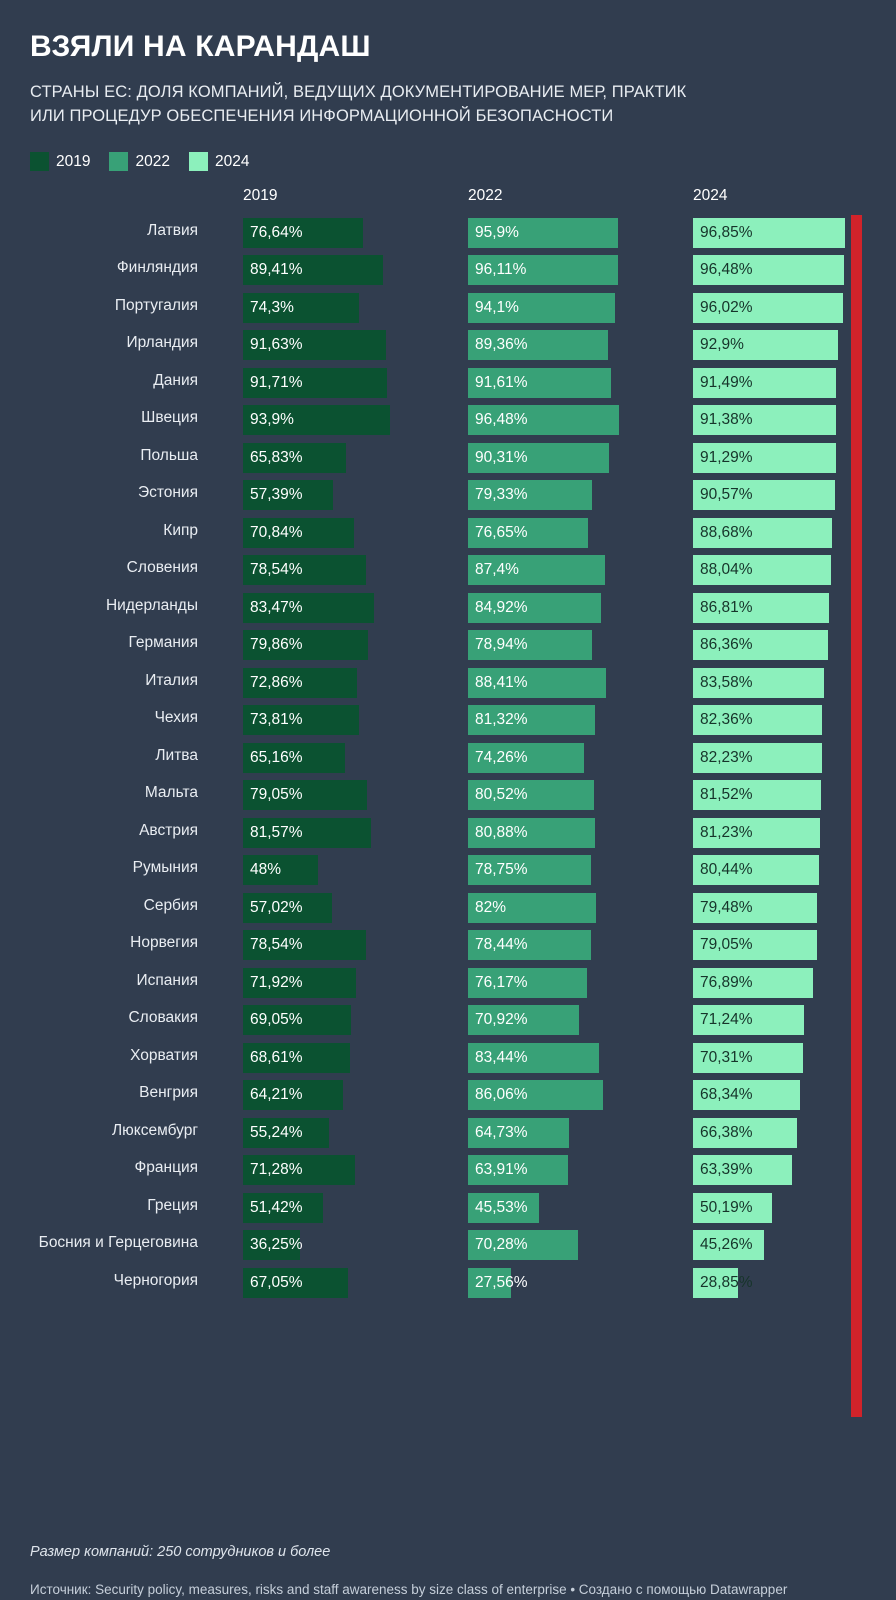 The height and width of the screenshot is (1600, 896). What do you see at coordinates (757, 720) in the screenshot?
I see `bar-2024: 82,36%` at bounding box center [757, 720].